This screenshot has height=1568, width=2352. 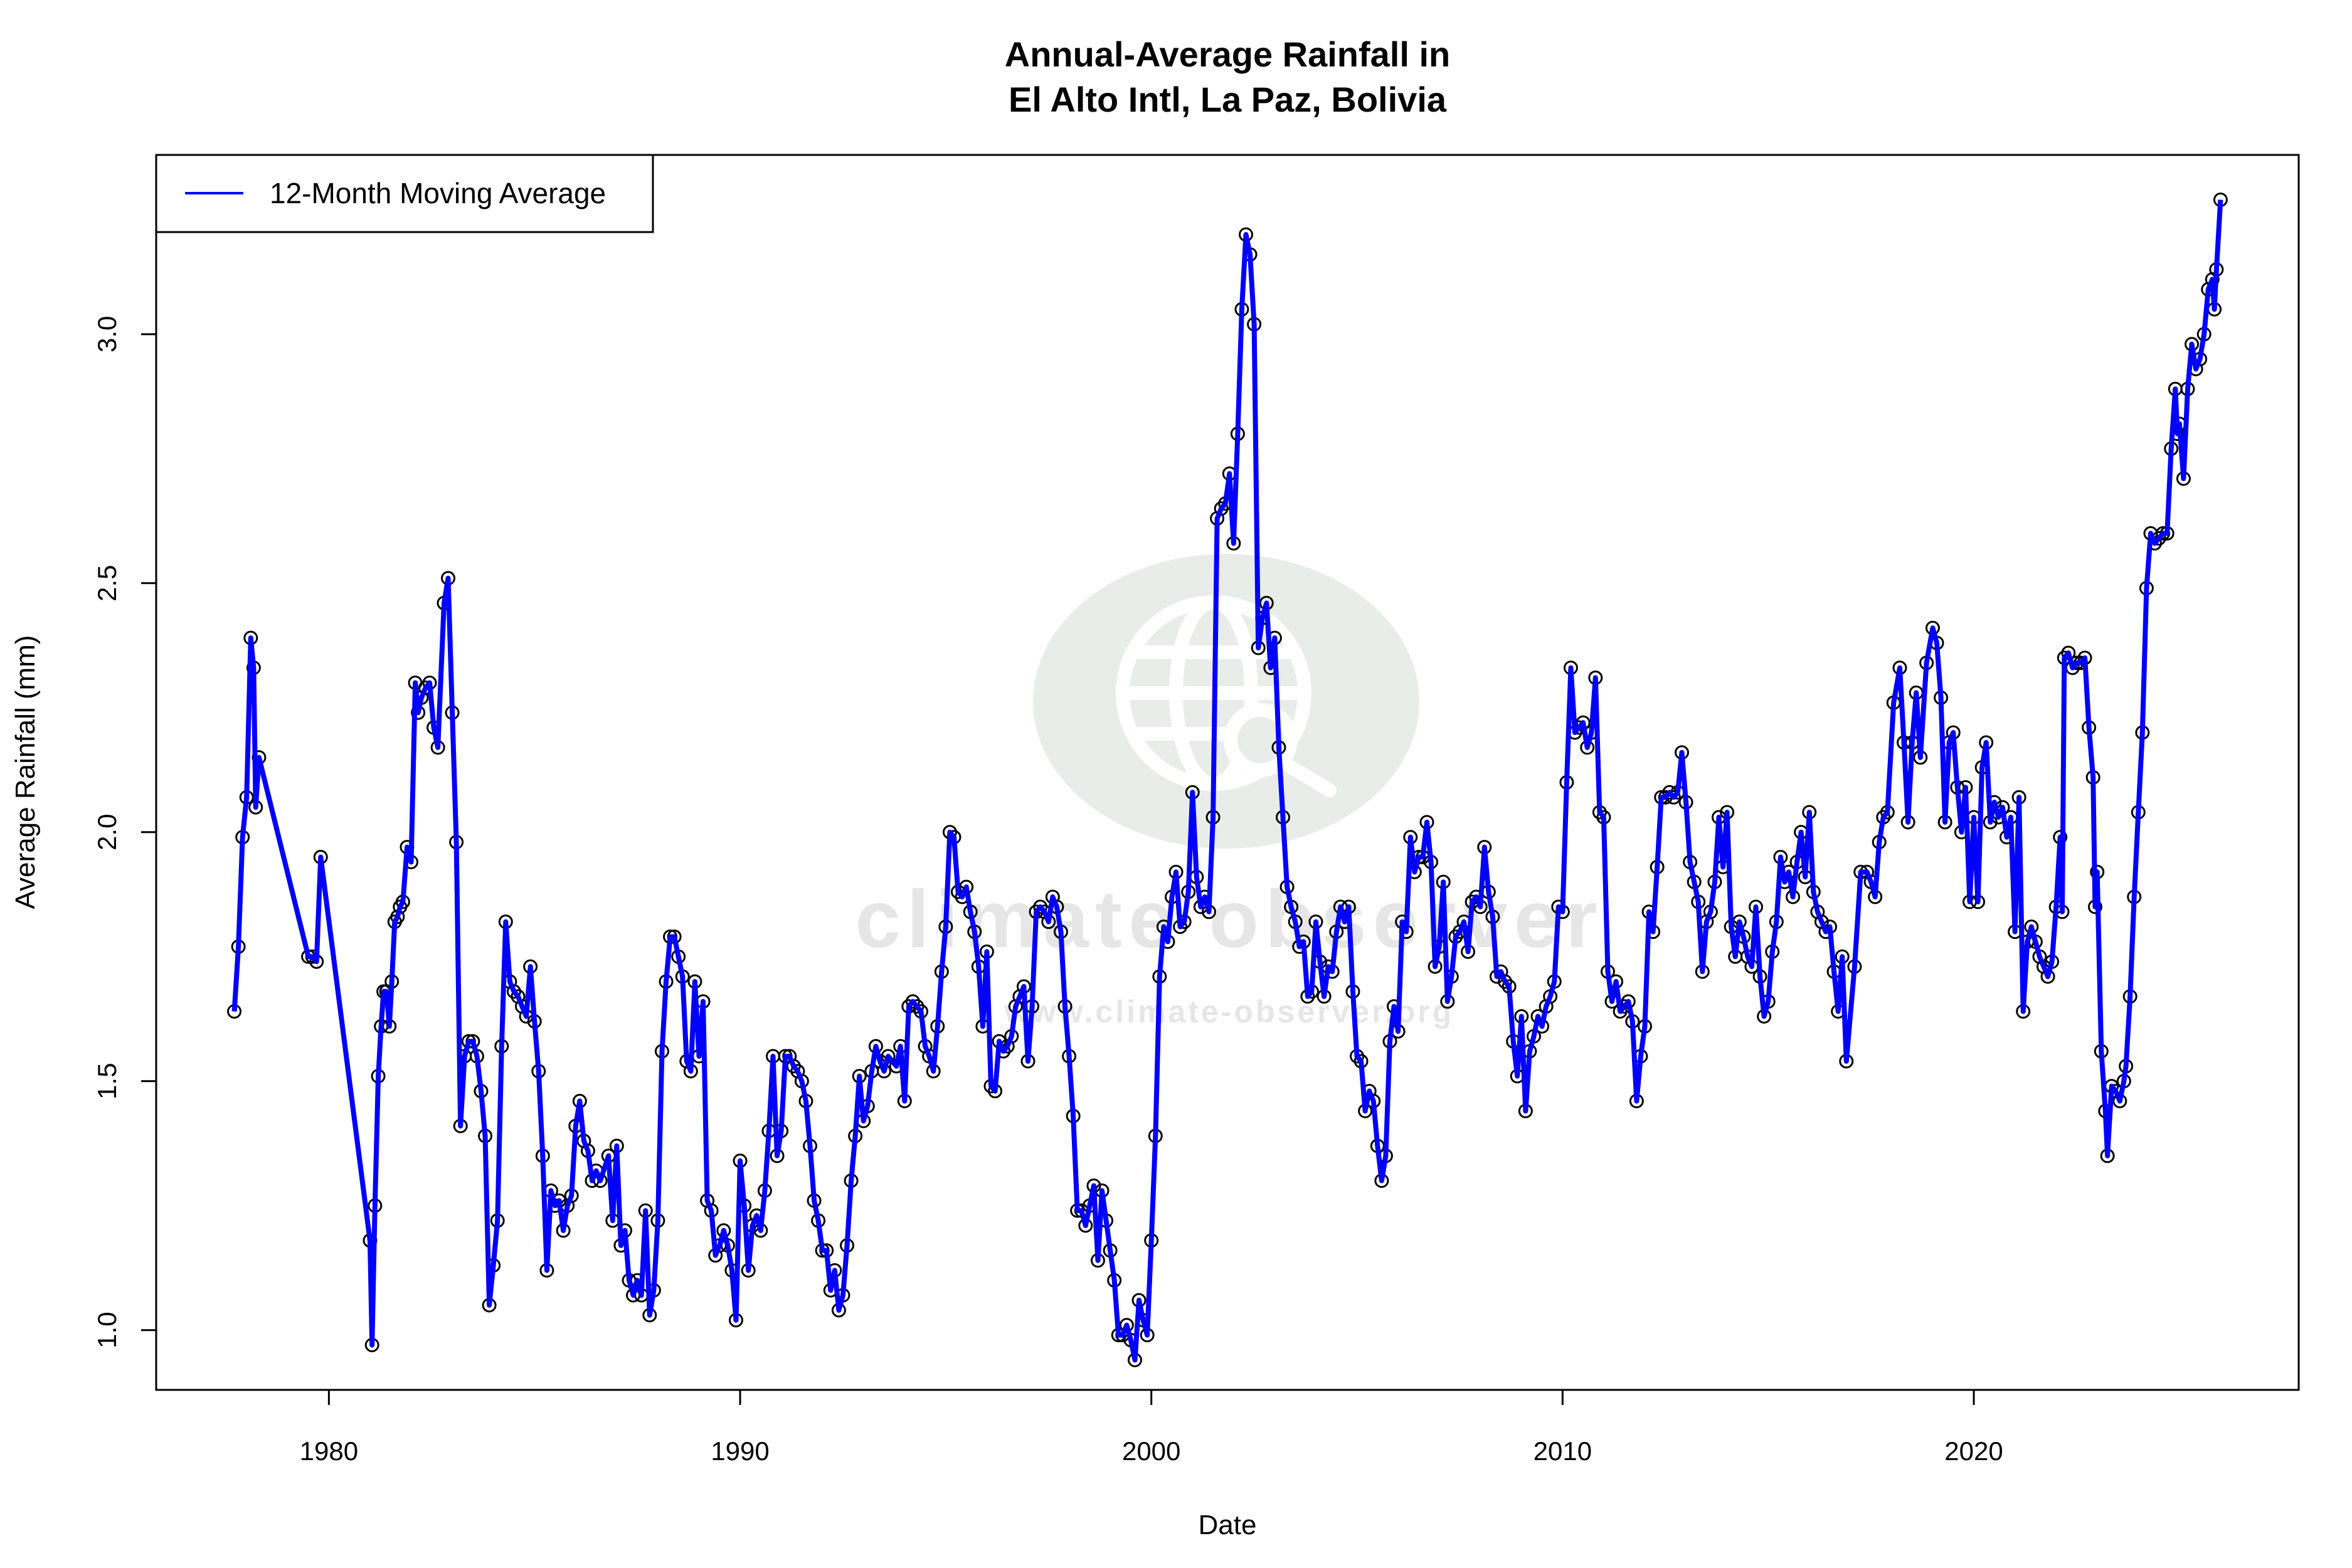 What do you see at coordinates (107, 583) in the screenshot?
I see `y-tick-label: 2.5` at bounding box center [107, 583].